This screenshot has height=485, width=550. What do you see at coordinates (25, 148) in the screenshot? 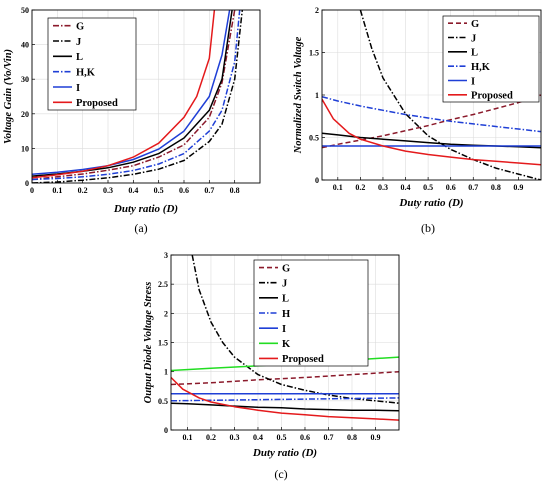
I see `y-tick-label: 10` at bounding box center [25, 148].